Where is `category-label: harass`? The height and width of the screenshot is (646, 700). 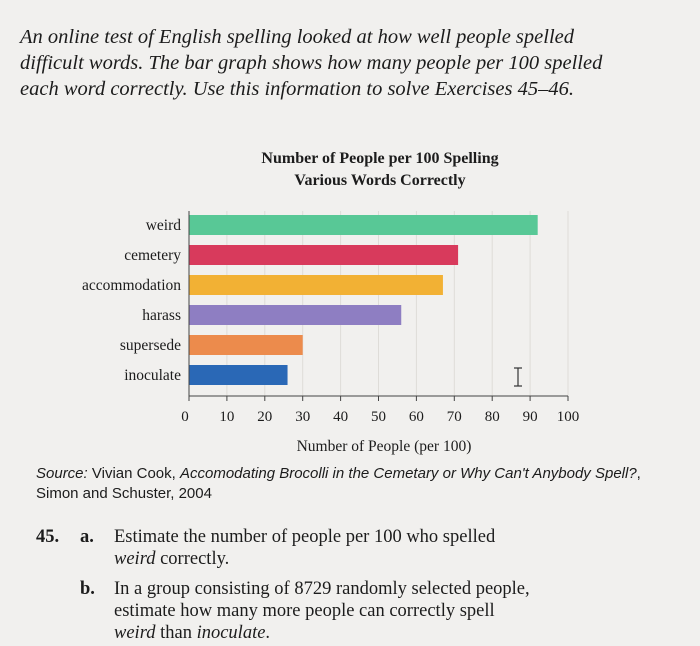 category-label: harass is located at coordinates (161, 315).